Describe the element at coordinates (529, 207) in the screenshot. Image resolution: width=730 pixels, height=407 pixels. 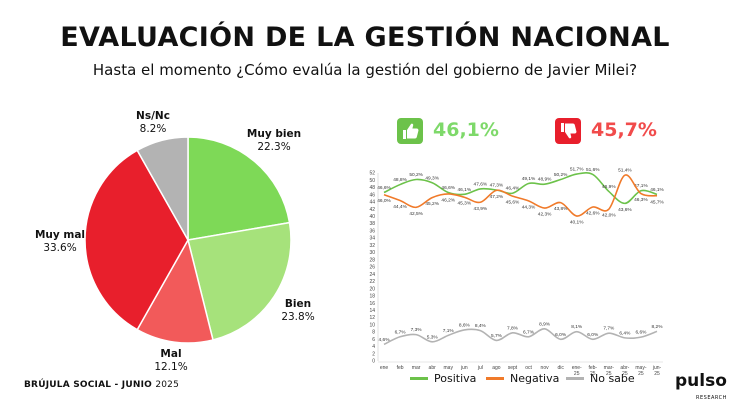
I see `data-label-negativa: 44,3%` at that location.